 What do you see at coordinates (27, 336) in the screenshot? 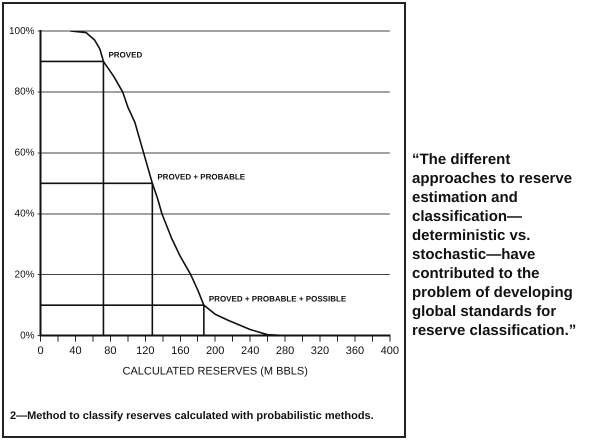
I see `y-tick-label: 0%` at bounding box center [27, 336].